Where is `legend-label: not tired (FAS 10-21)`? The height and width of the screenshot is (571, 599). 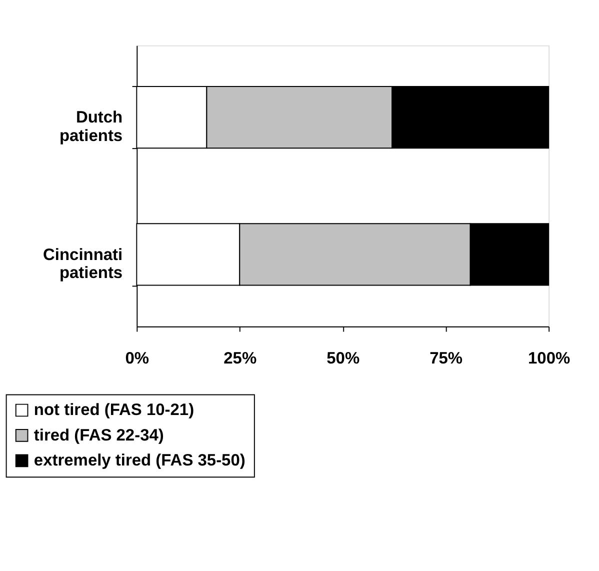 legend-label: not tired (FAS 10-21) is located at coordinates (114, 410).